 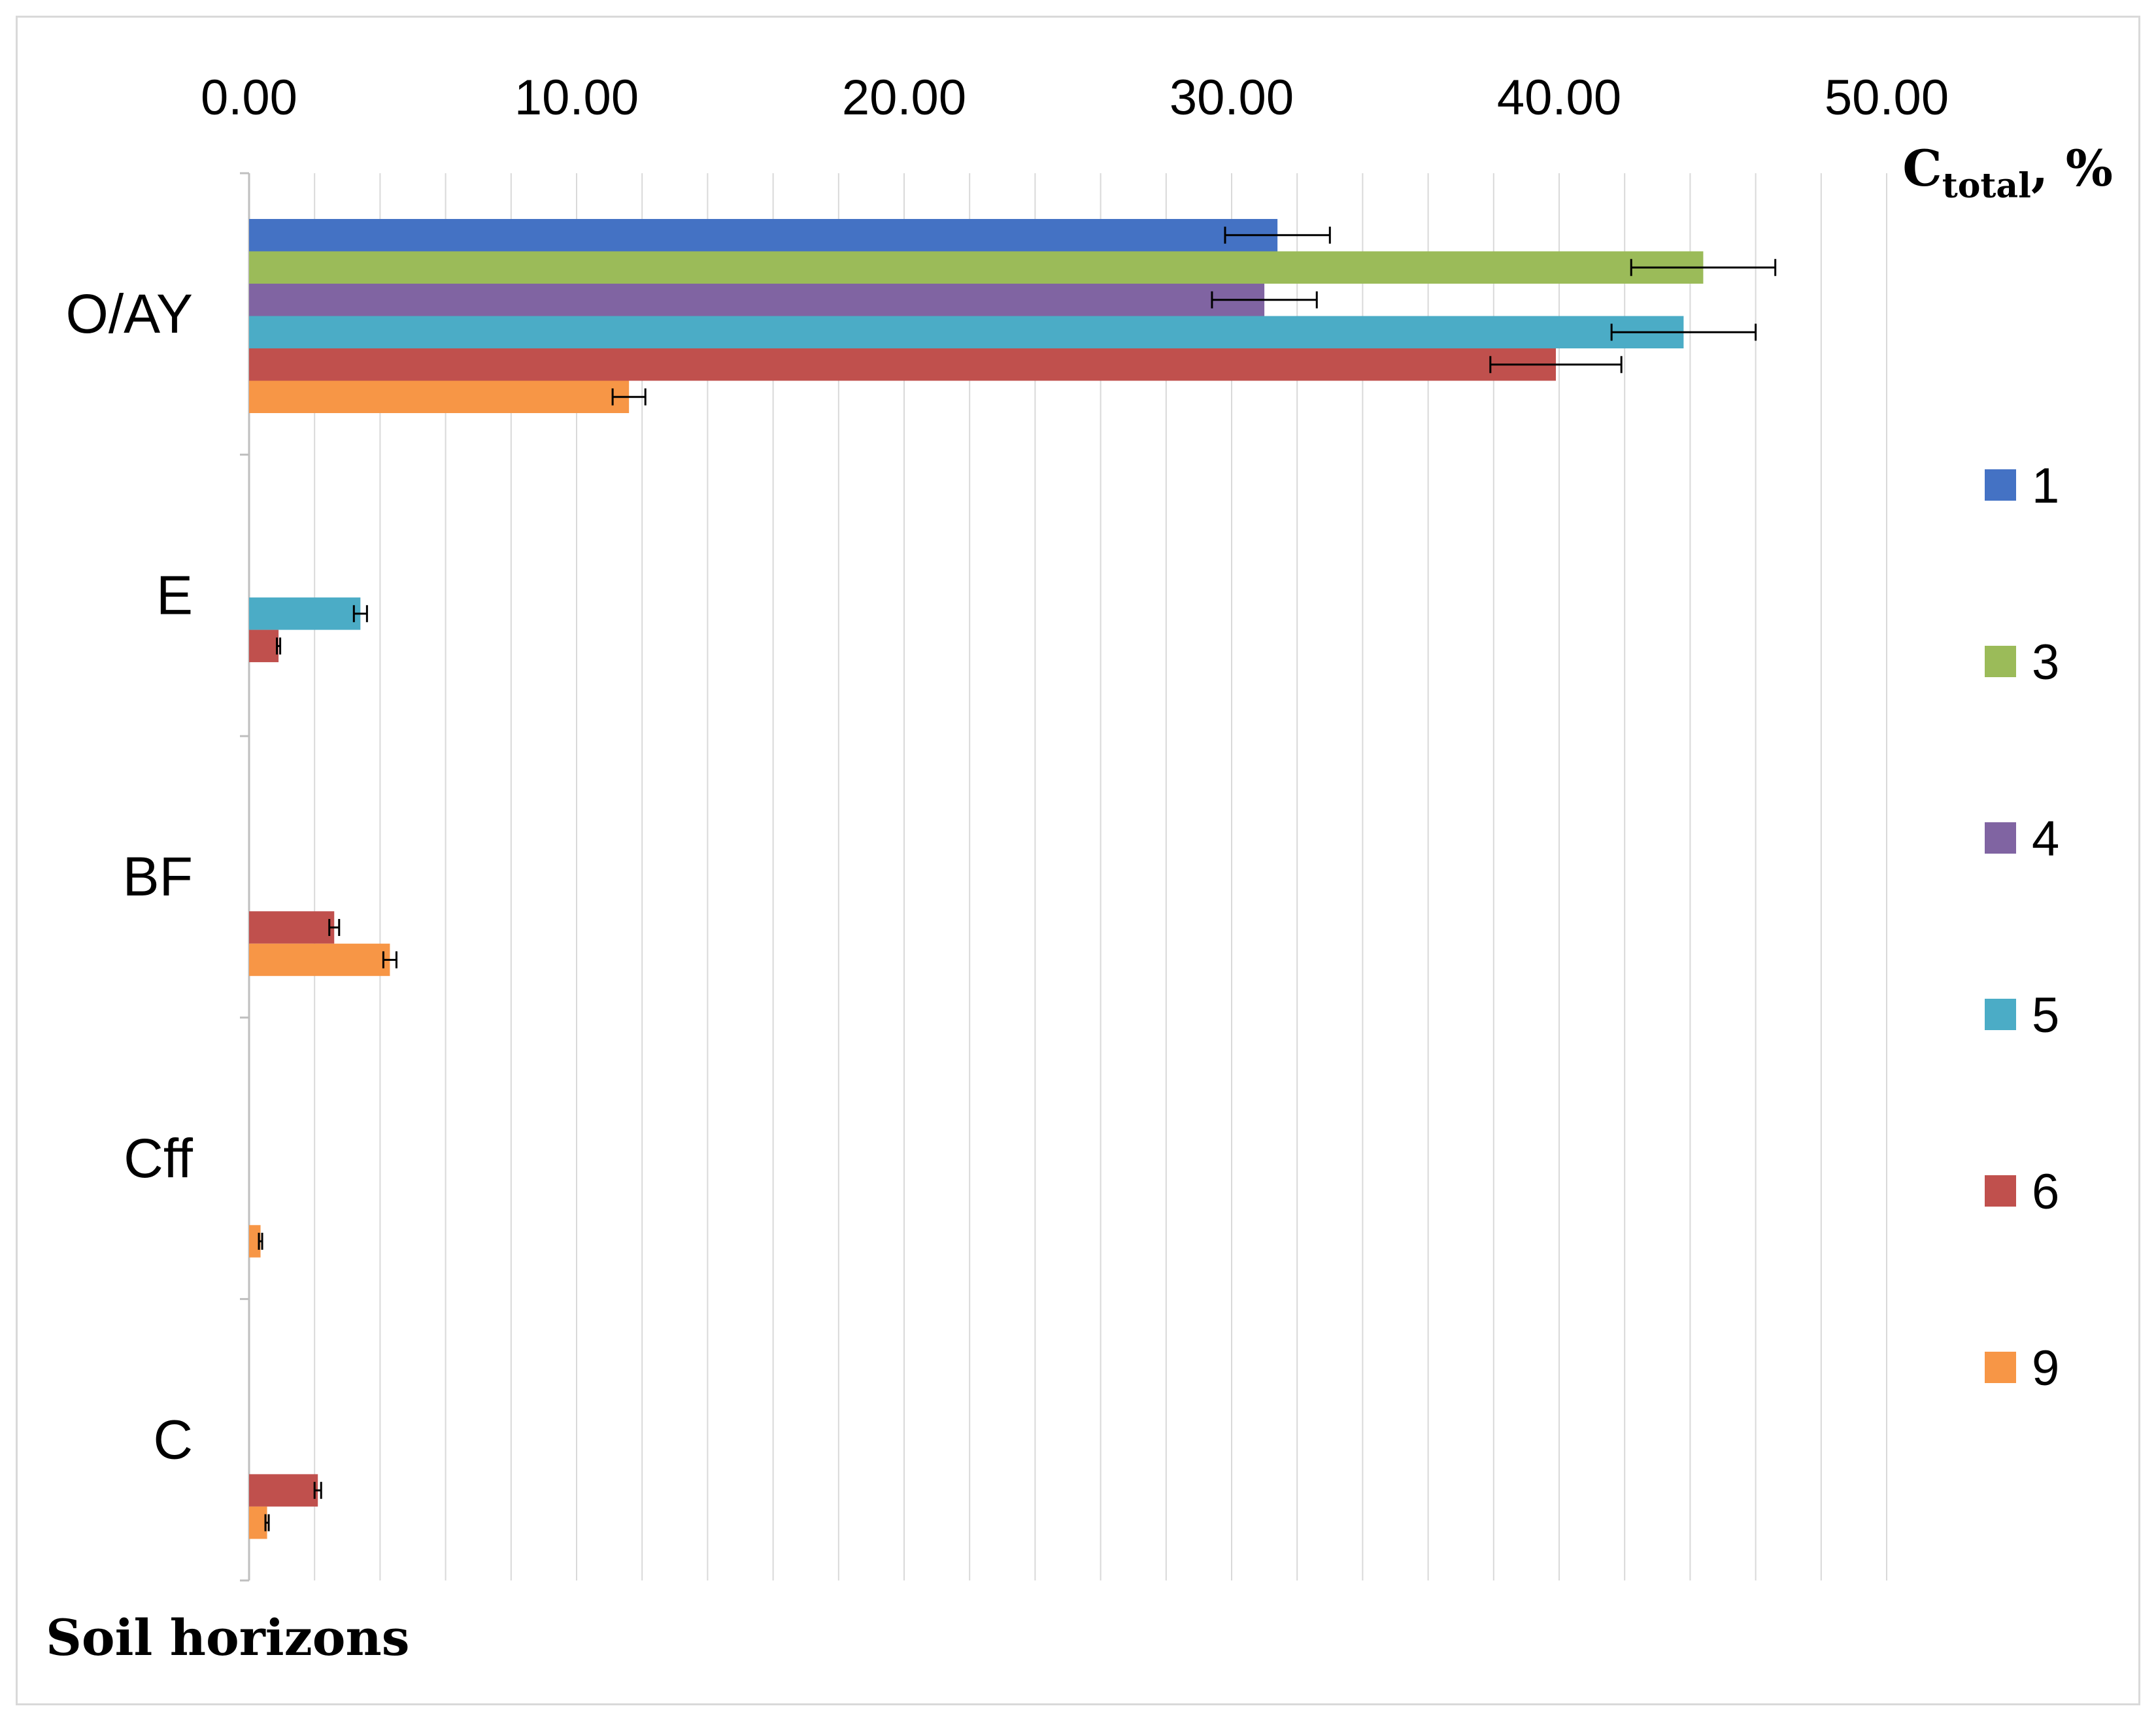 I want to click on x-axis-ticks: 0.00 10.00 20.00 30.00 40.00 50.00, so click(x=1075, y=97).